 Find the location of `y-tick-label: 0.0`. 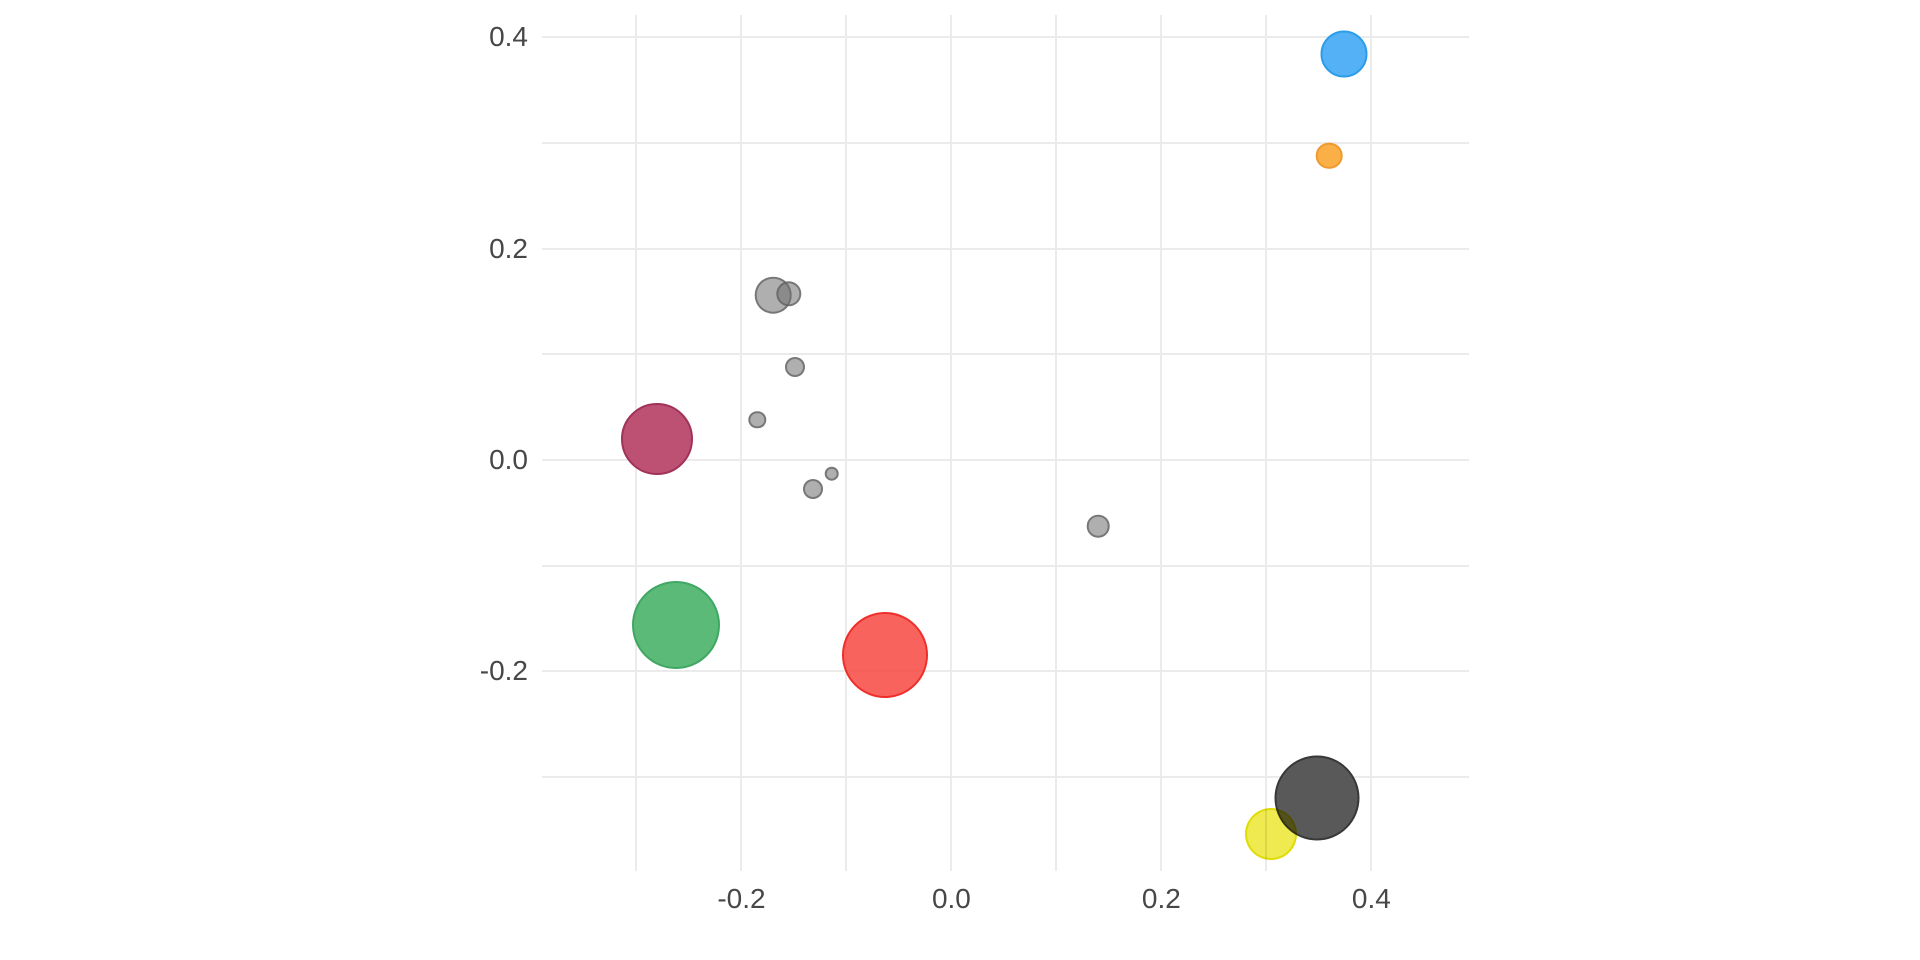

y-tick-label: 0.0 is located at coordinates (508, 459).